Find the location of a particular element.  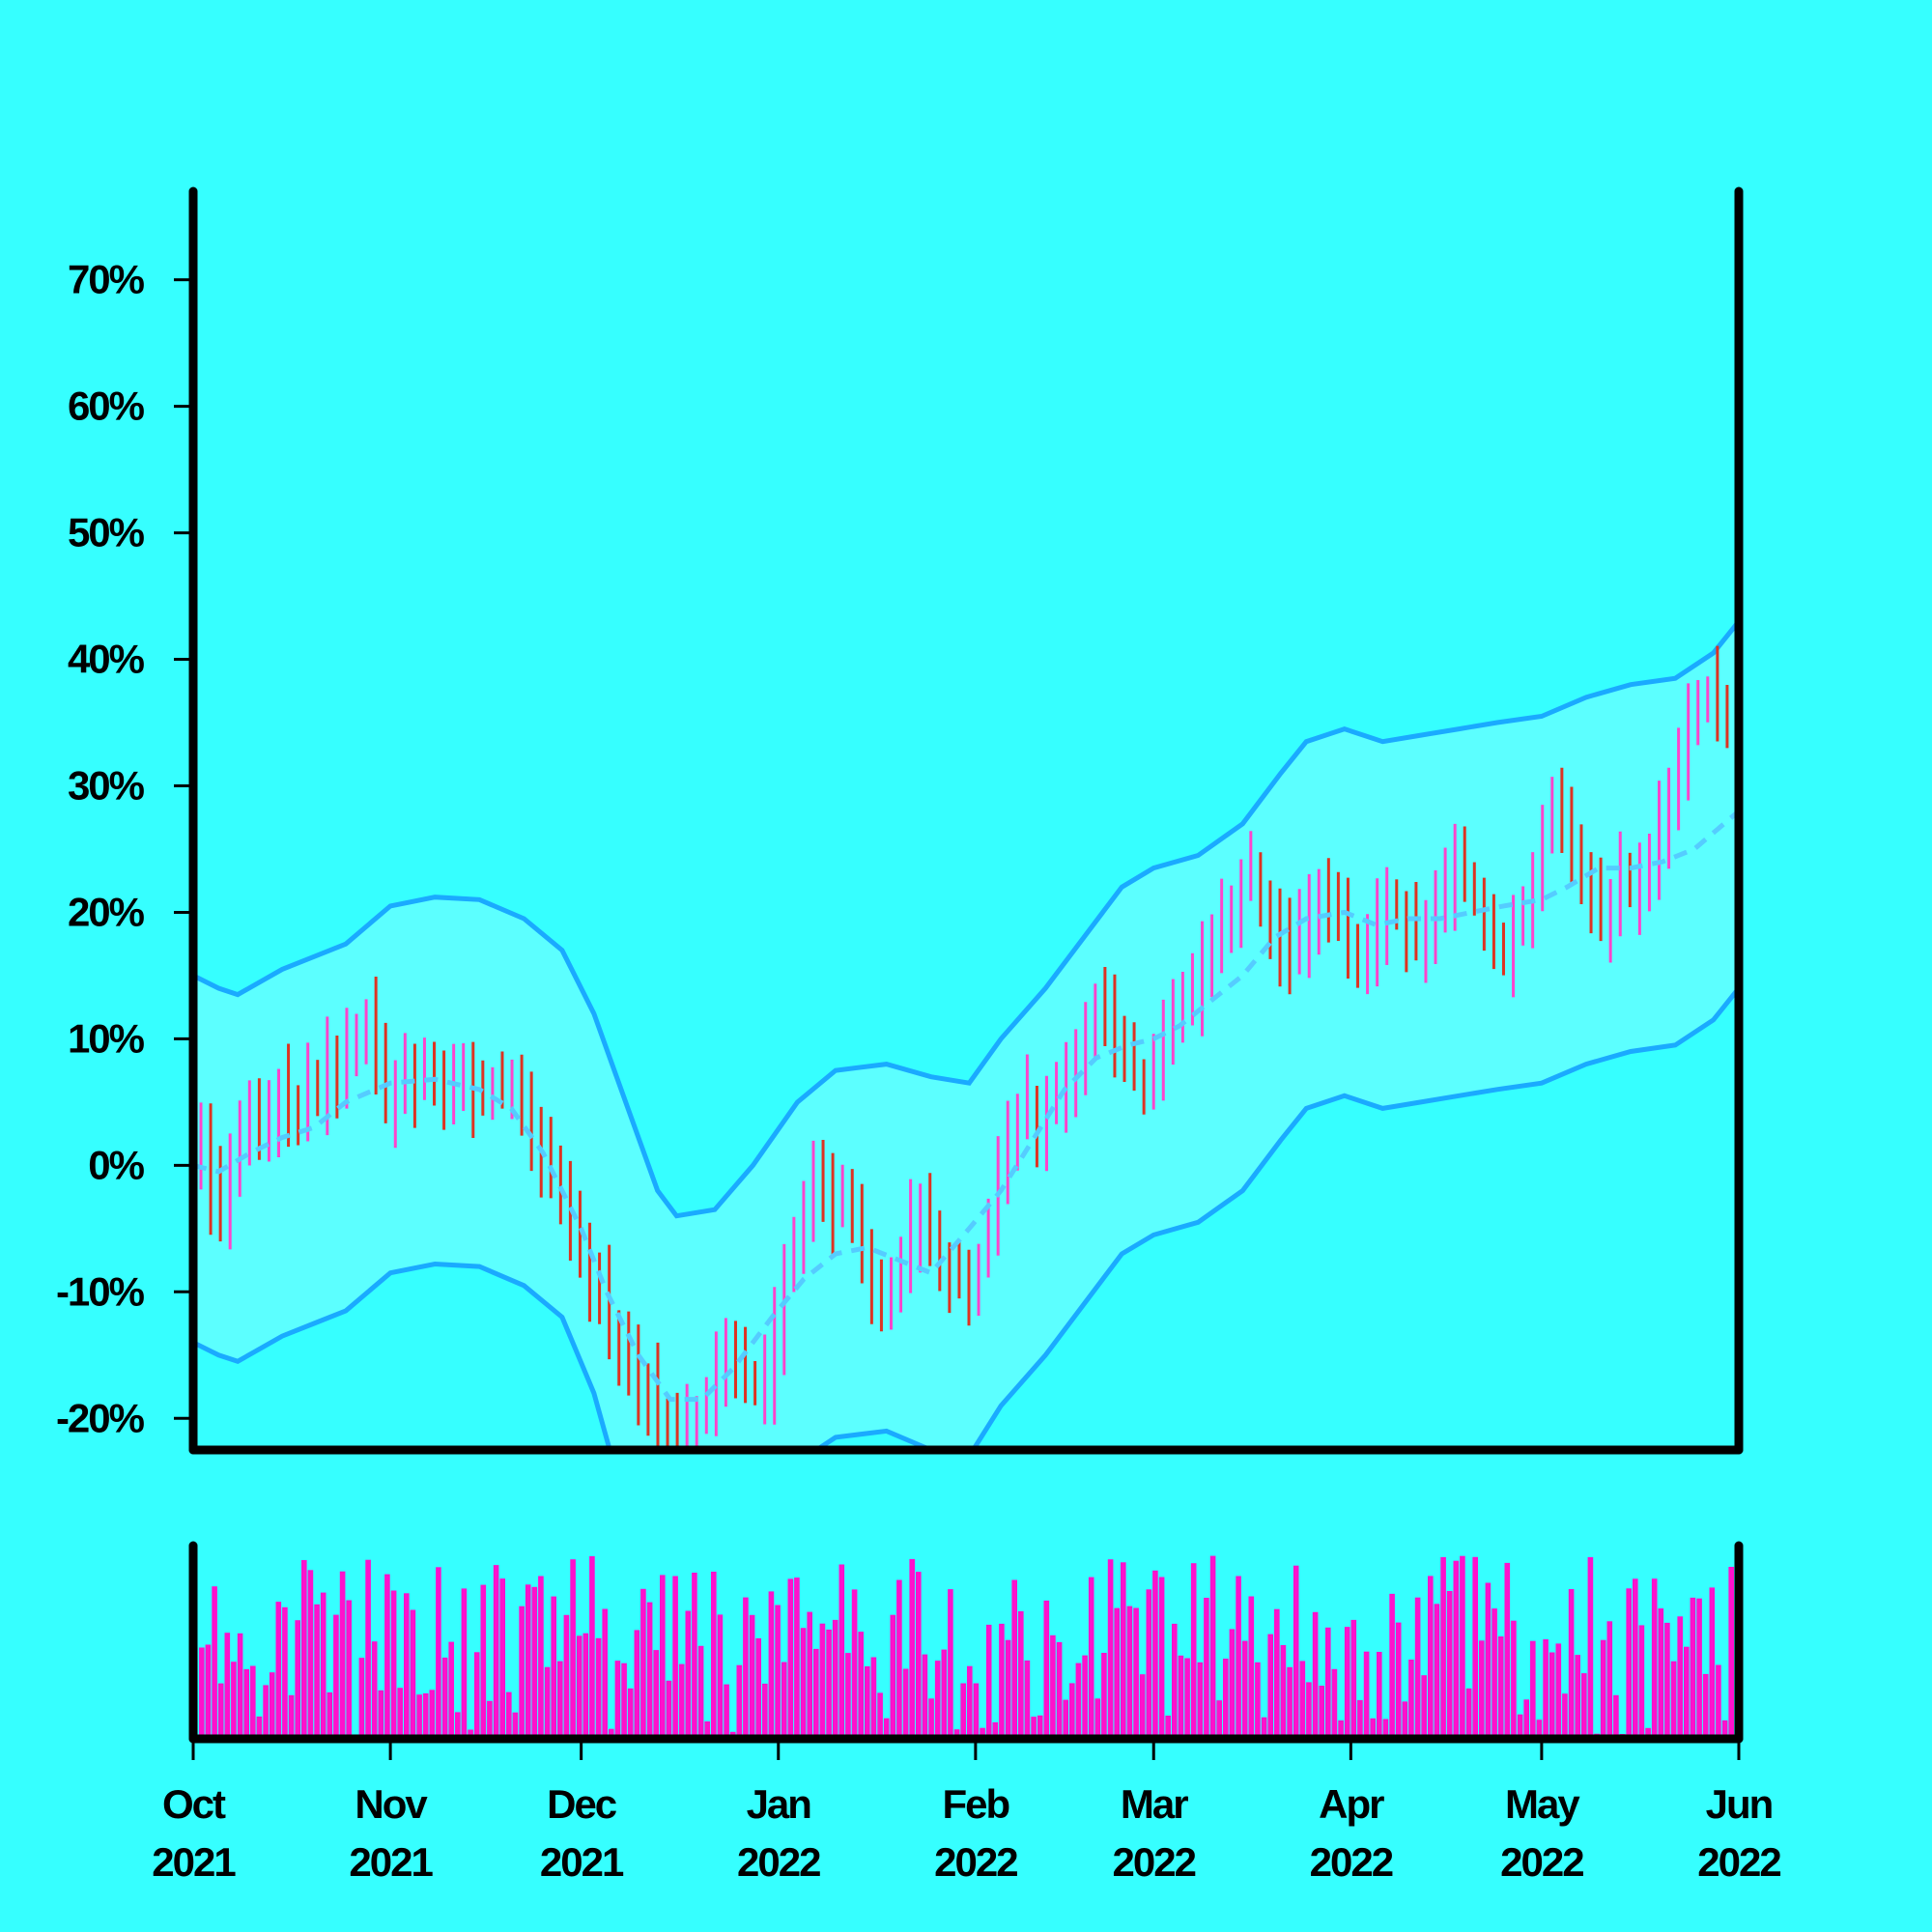

y-tick-label: 60% is located at coordinates (106, 406).